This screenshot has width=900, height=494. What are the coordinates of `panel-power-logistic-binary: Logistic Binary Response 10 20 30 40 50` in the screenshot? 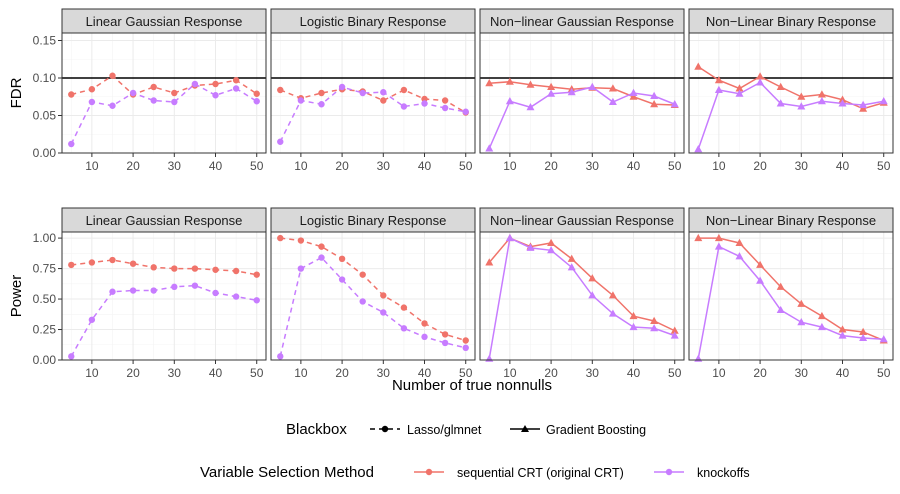 It's located at (373, 293).